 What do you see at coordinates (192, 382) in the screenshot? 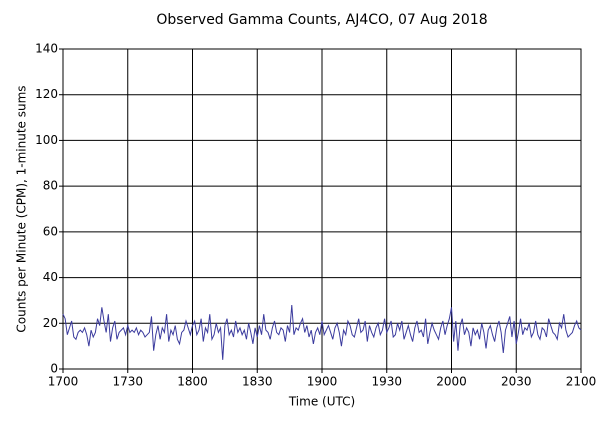
I see `x-tick-label: 1800` at bounding box center [192, 382].